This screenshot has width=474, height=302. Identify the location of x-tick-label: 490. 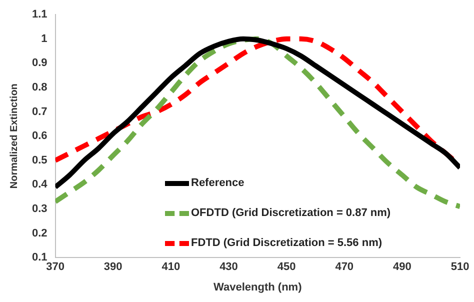
(402, 267).